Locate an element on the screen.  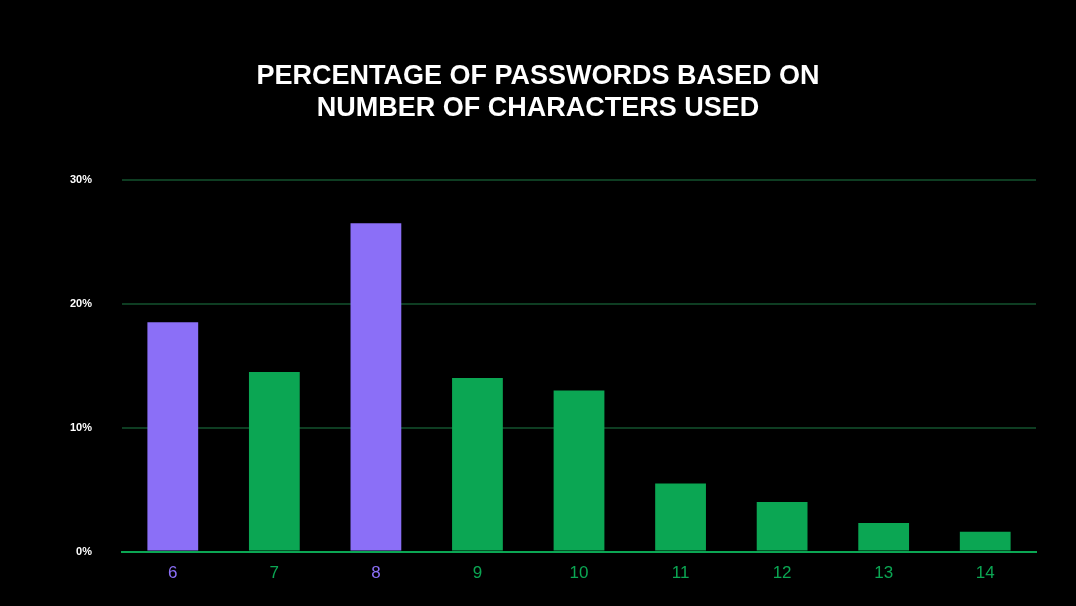
x-tick-label: 9 is located at coordinates (477, 573).